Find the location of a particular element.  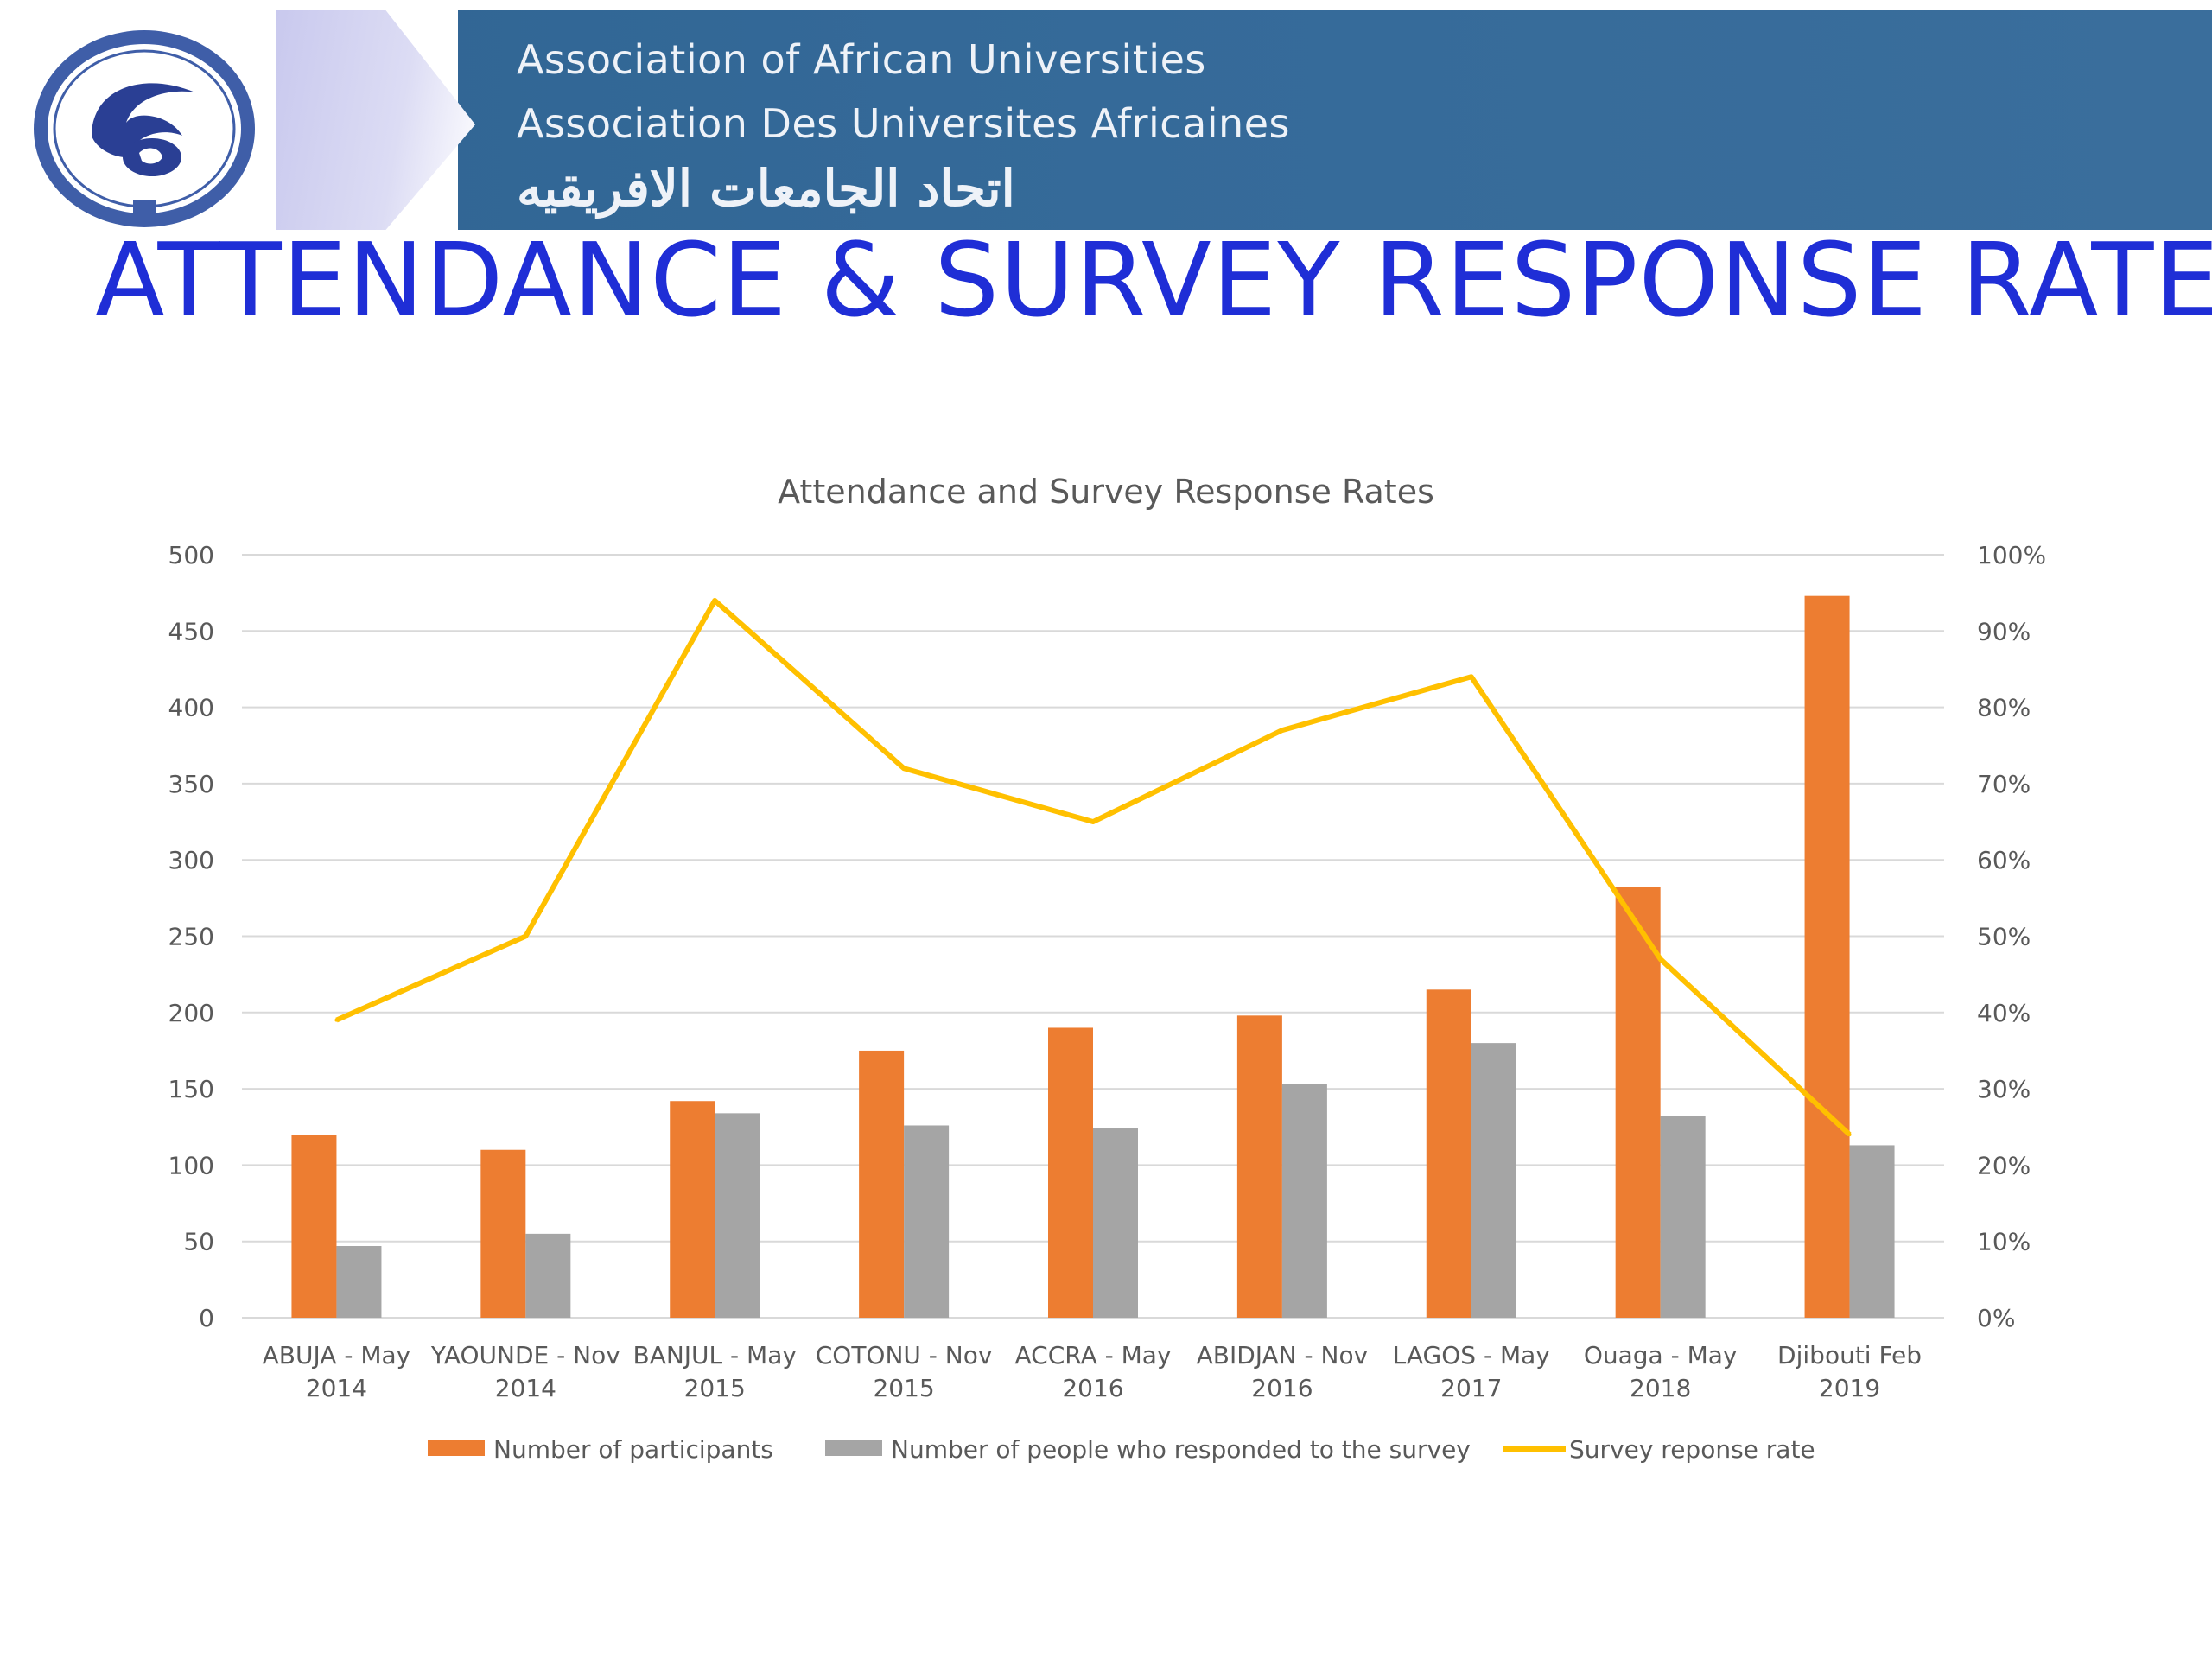

x-tick-label: BANJUL - May is located at coordinates (714, 1355).